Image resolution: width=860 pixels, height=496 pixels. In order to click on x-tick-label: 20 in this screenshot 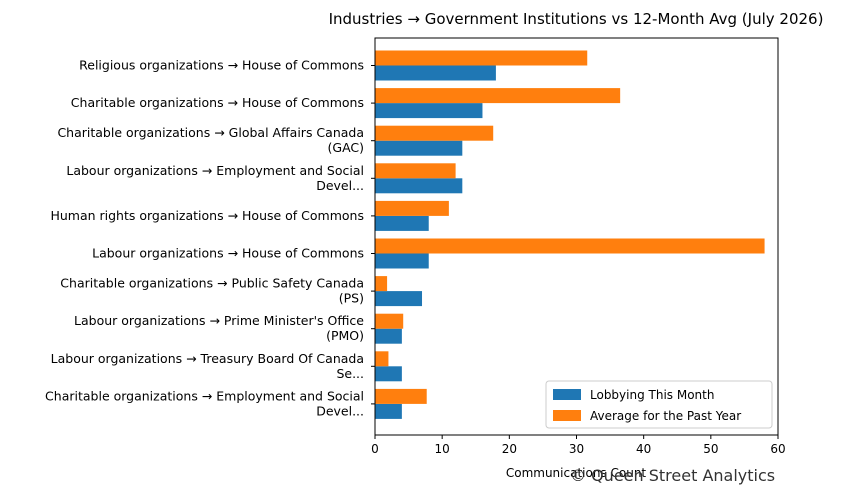, I will do `click(509, 449)`.